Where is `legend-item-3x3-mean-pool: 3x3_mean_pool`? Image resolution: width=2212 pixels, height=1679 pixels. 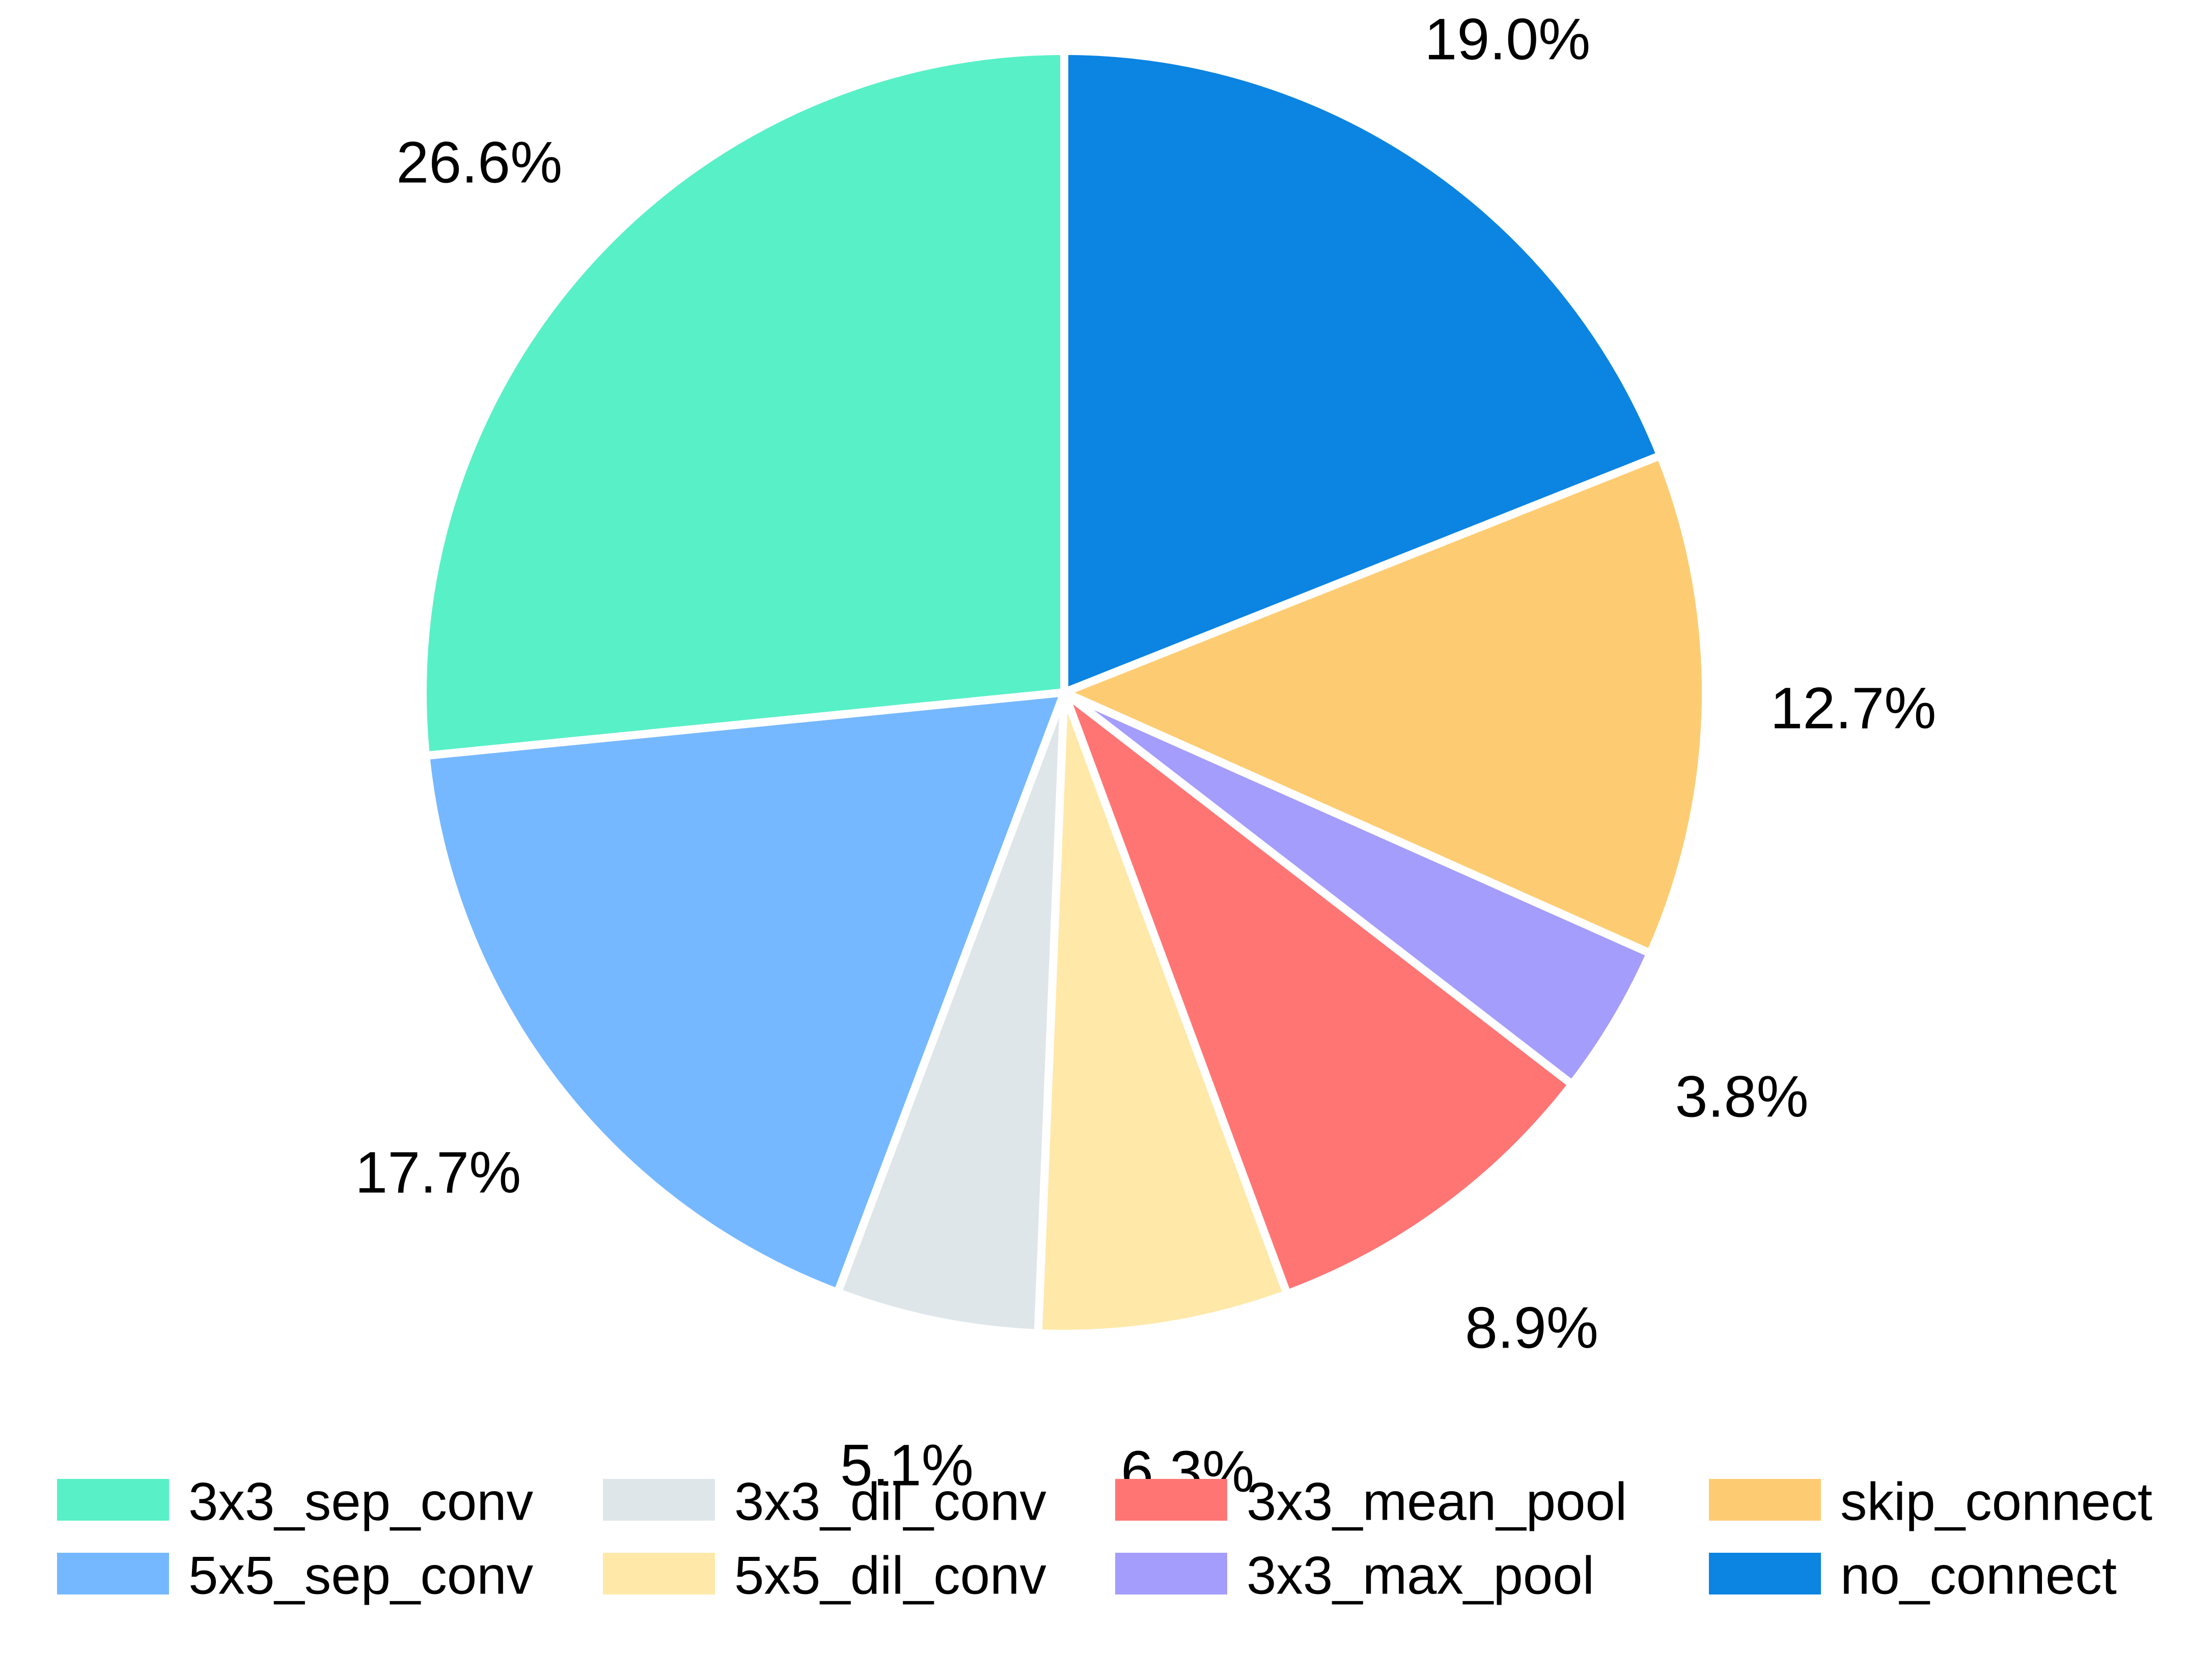
legend-item-3x3-mean-pool: 3x3_mean_pool is located at coordinates (1371, 1502).